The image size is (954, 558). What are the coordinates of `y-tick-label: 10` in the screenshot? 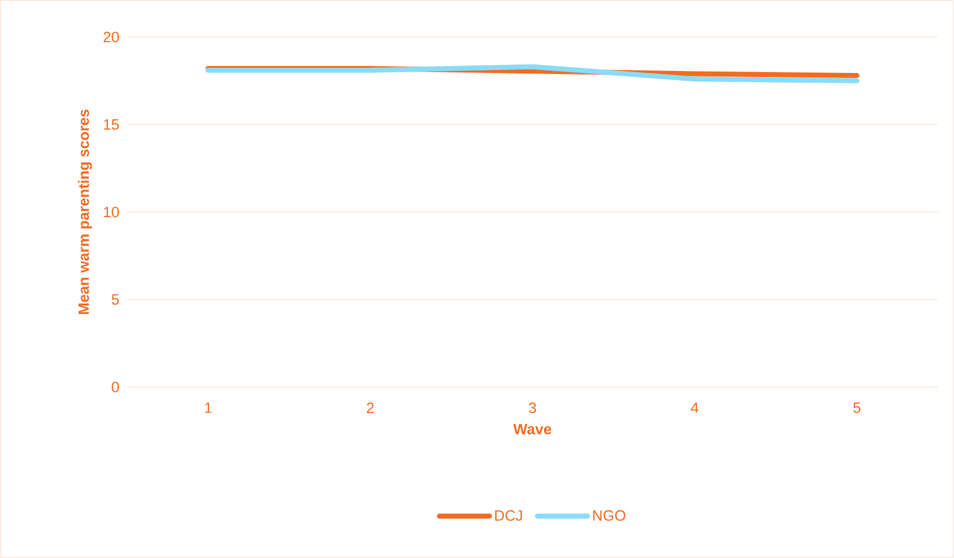 It's located at (111, 212).